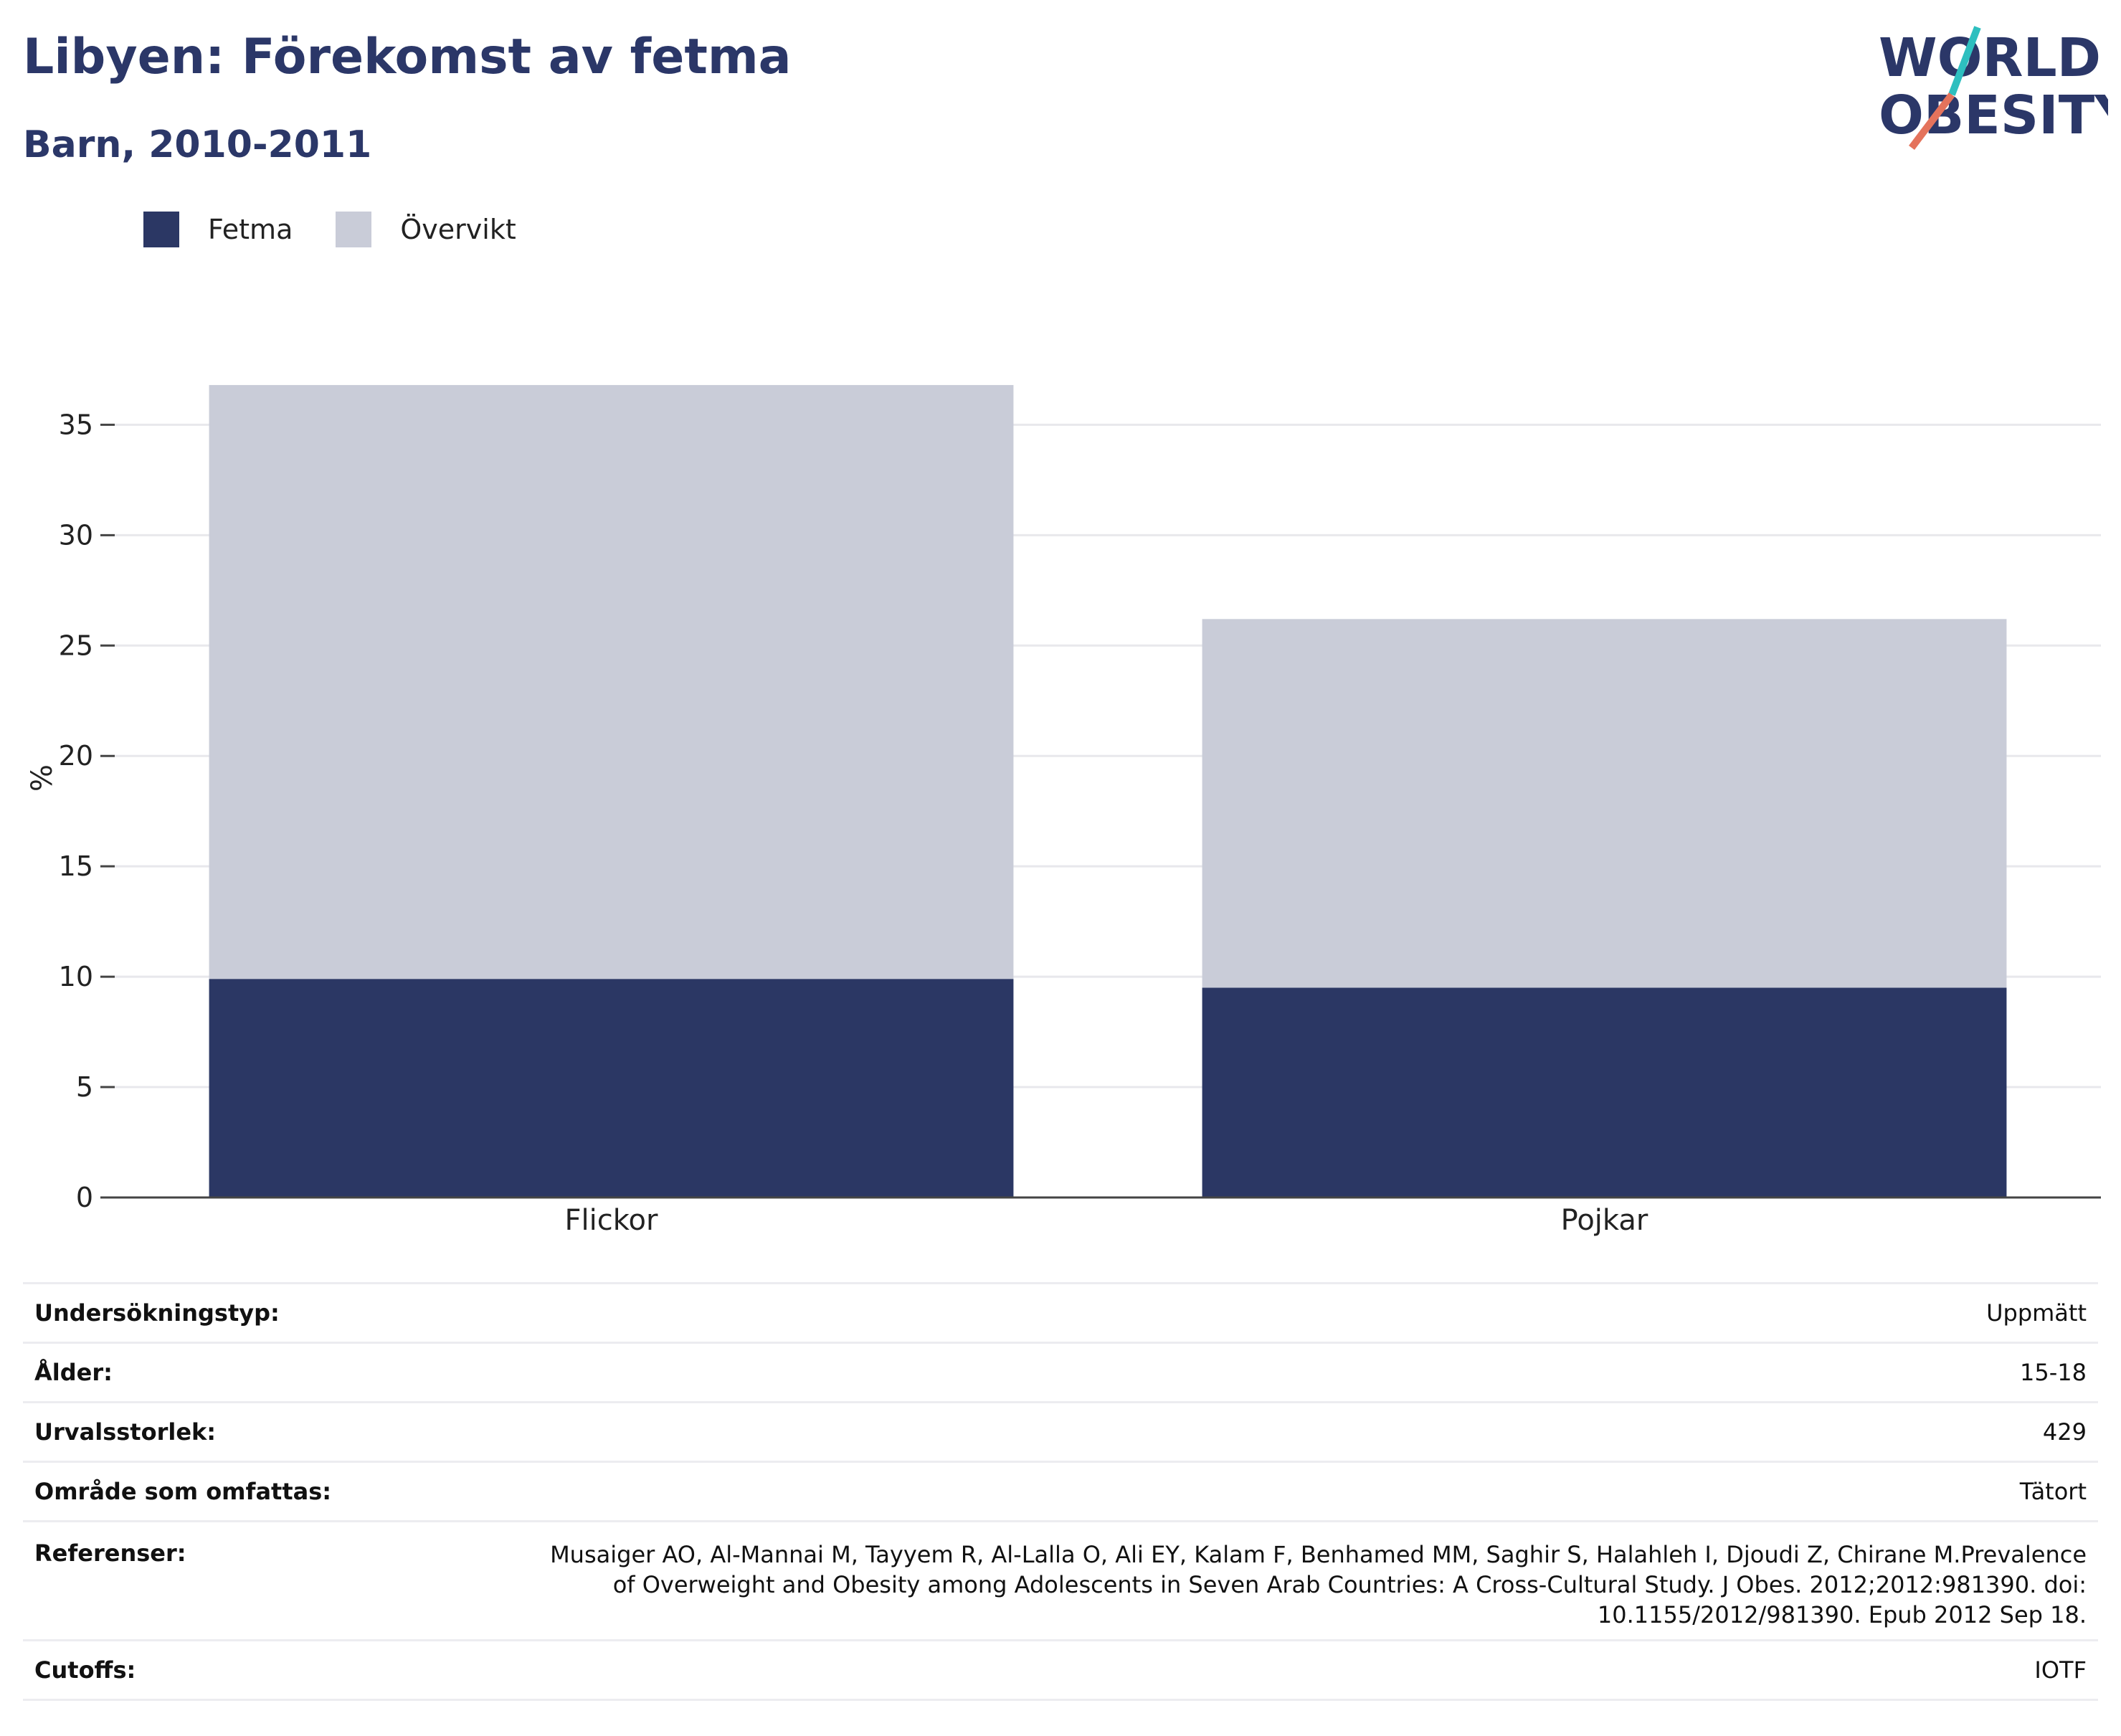  I want to click on y-axis-label: %, so click(42, 778).